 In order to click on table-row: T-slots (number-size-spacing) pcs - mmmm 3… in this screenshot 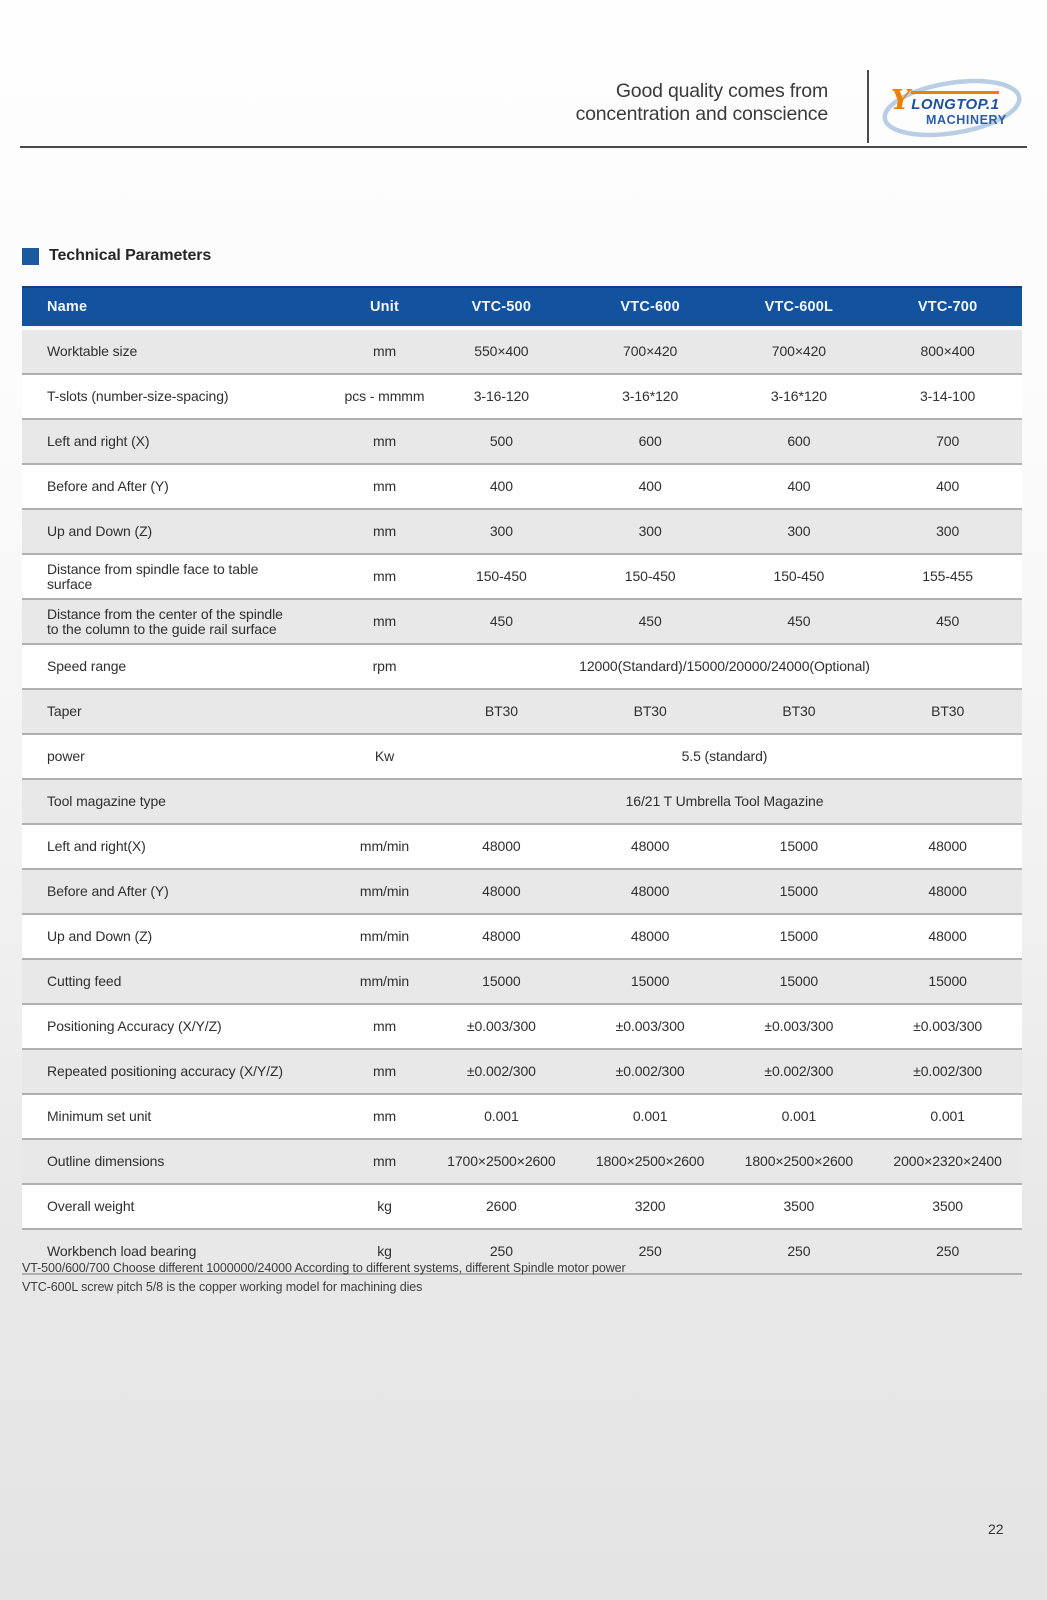, I will do `click(522, 396)`.